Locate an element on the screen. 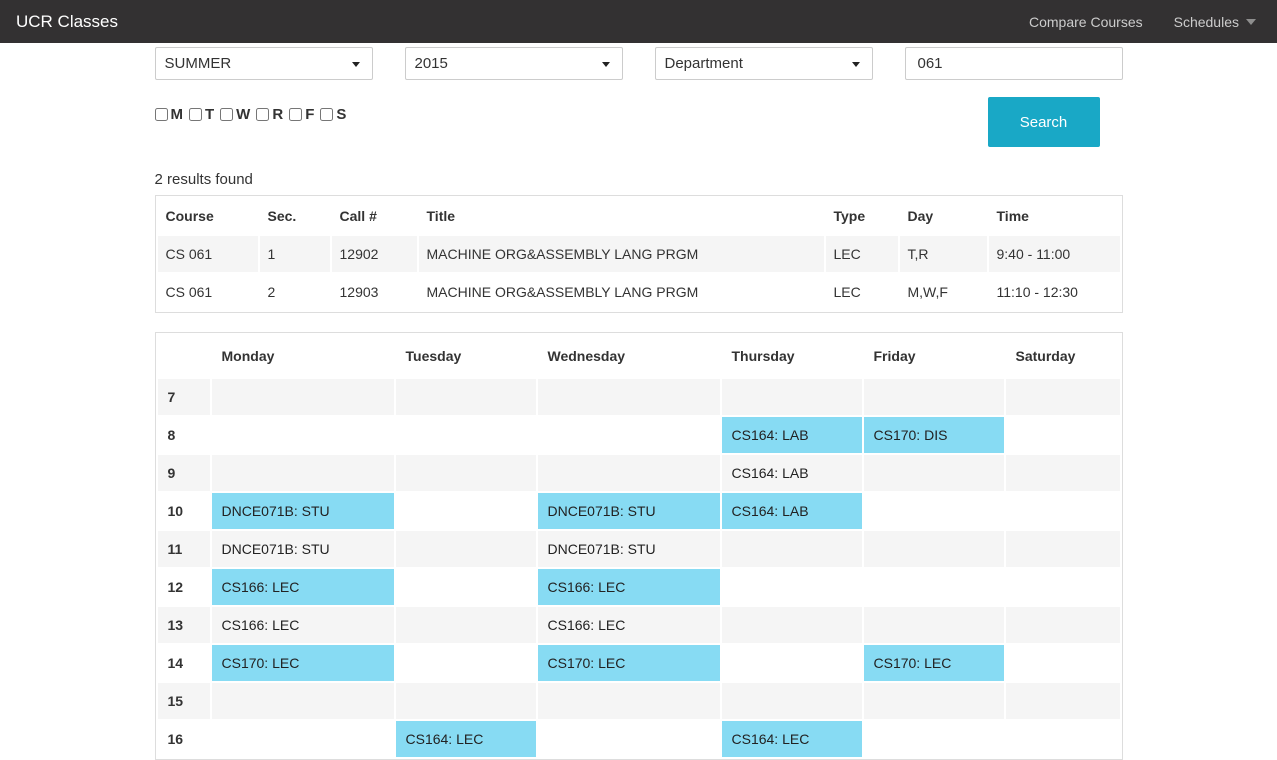  schedule-day-header-monday: Monday is located at coordinates (248, 356).